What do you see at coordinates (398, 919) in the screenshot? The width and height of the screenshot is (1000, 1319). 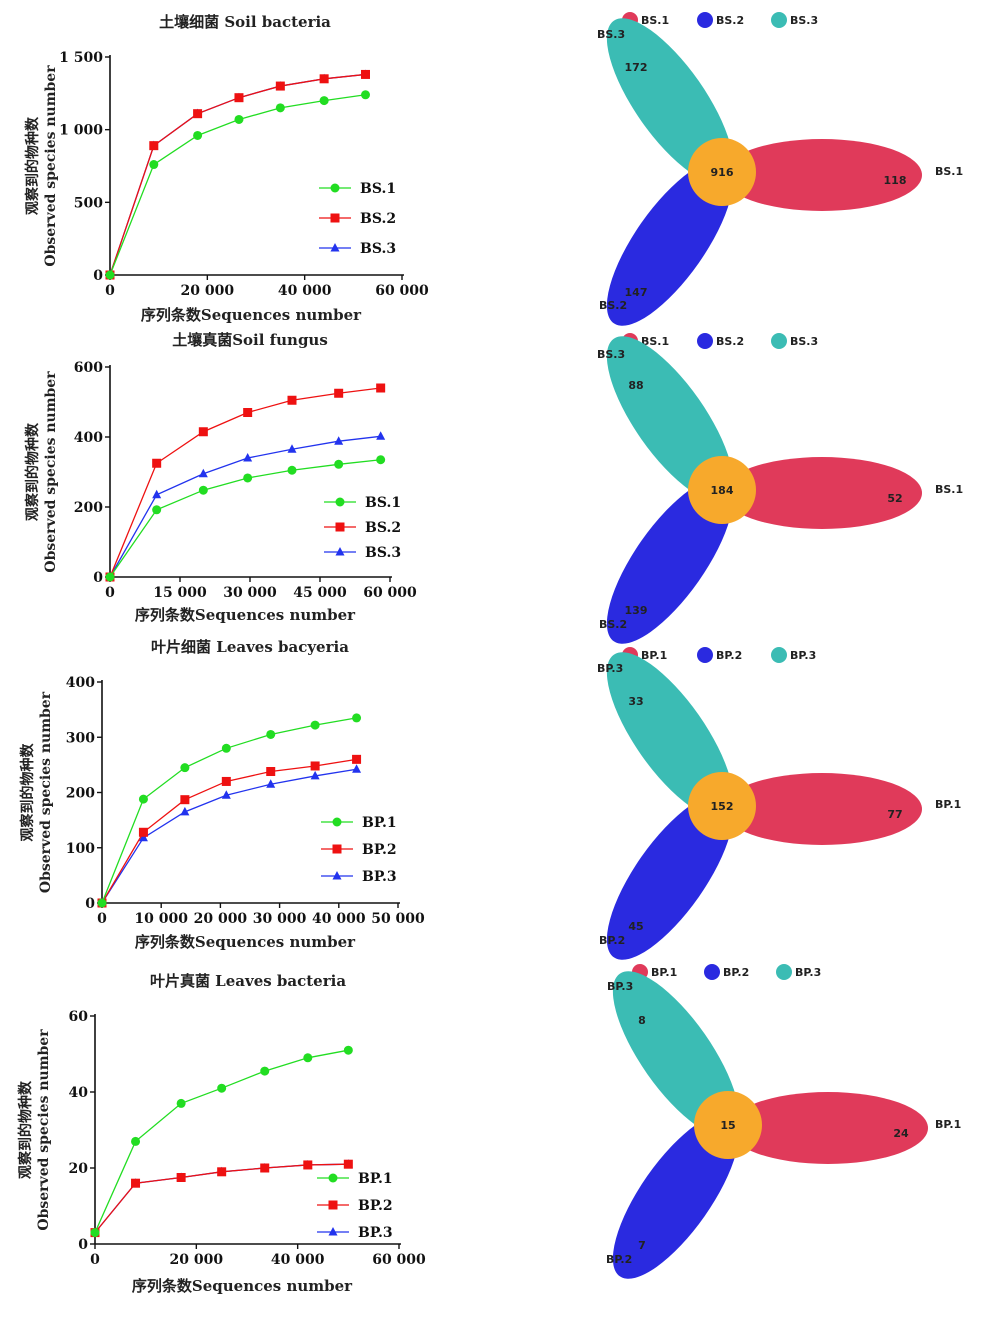 I see `x-tick-label: 50 000` at bounding box center [398, 919].